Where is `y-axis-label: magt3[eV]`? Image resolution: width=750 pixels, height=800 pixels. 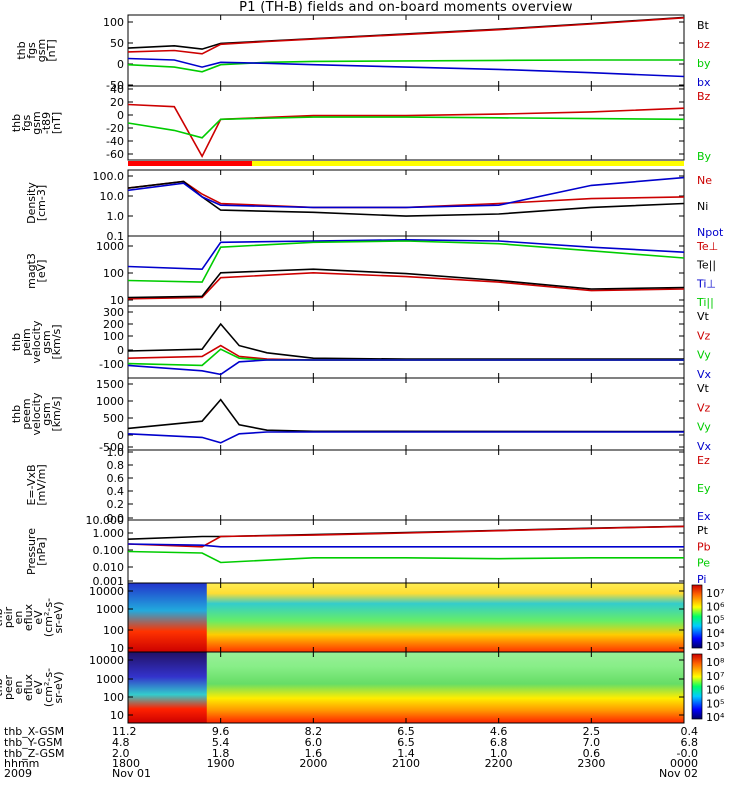
y-axis-label: magt3[eV] is located at coordinates (36, 271).